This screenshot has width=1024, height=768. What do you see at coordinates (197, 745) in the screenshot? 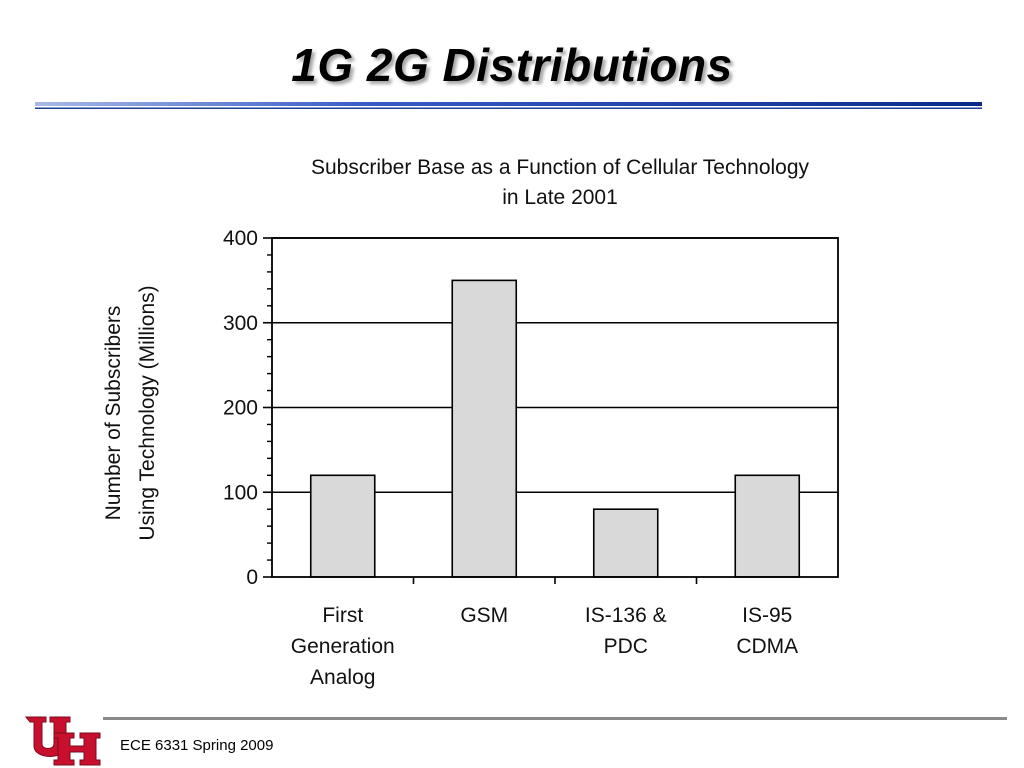
I see `footer-course-label: ECE 6331 Spring 2009` at bounding box center [197, 745].